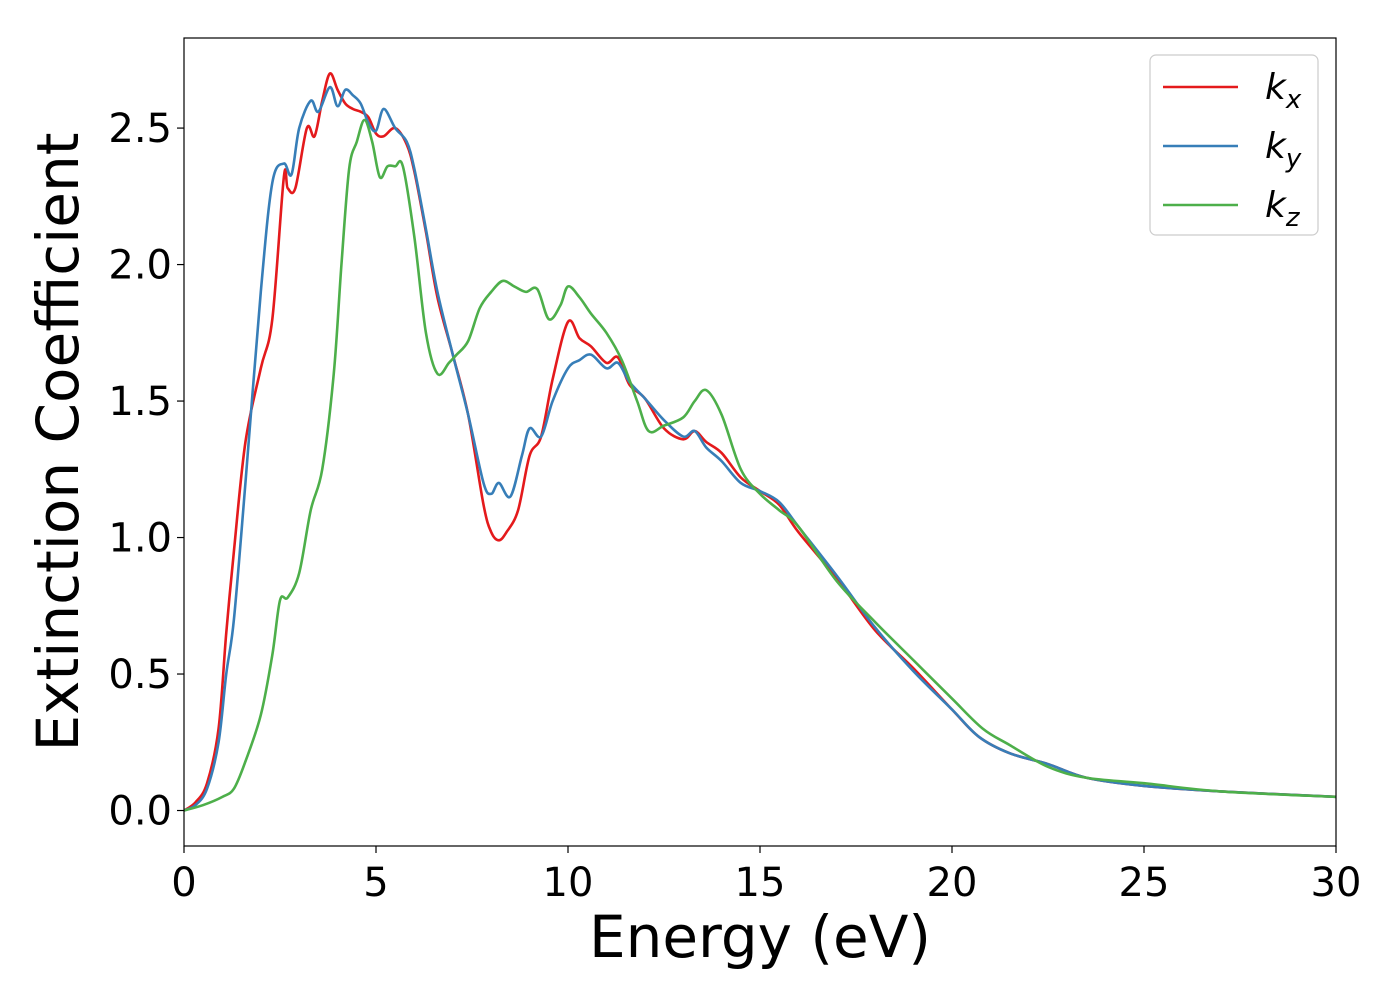  What do you see at coordinates (1232, 150) in the screenshot?
I see `legend-items: kx ky kz` at bounding box center [1232, 150].